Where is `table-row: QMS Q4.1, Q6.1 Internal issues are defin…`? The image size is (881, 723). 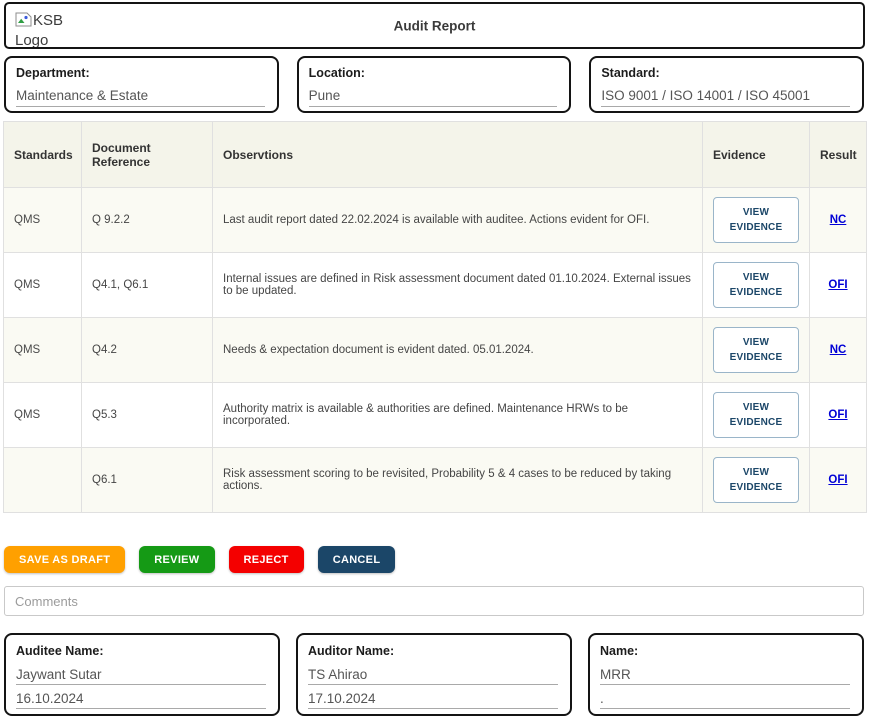
table-row: QMS Q4.1, Q6.1 Internal issues are defin… is located at coordinates (435, 285).